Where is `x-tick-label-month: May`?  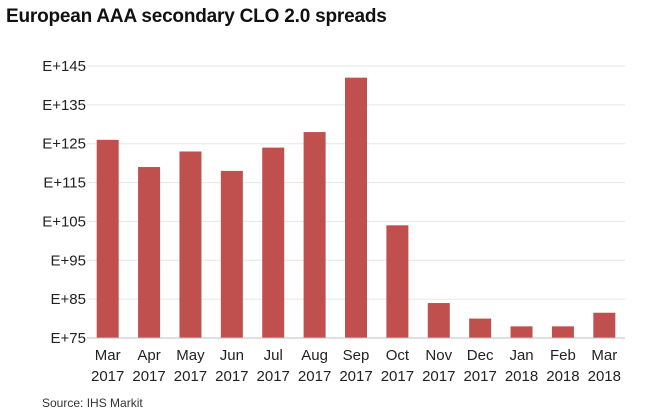 x-tick-label-month: May is located at coordinates (190, 355).